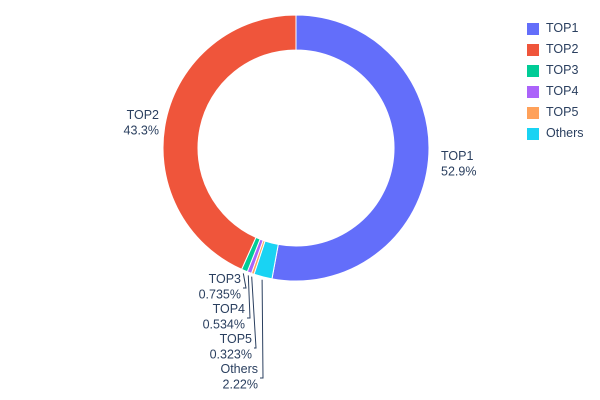  Describe the element at coordinates (533, 133) in the screenshot. I see `legend-swatch-others` at that location.